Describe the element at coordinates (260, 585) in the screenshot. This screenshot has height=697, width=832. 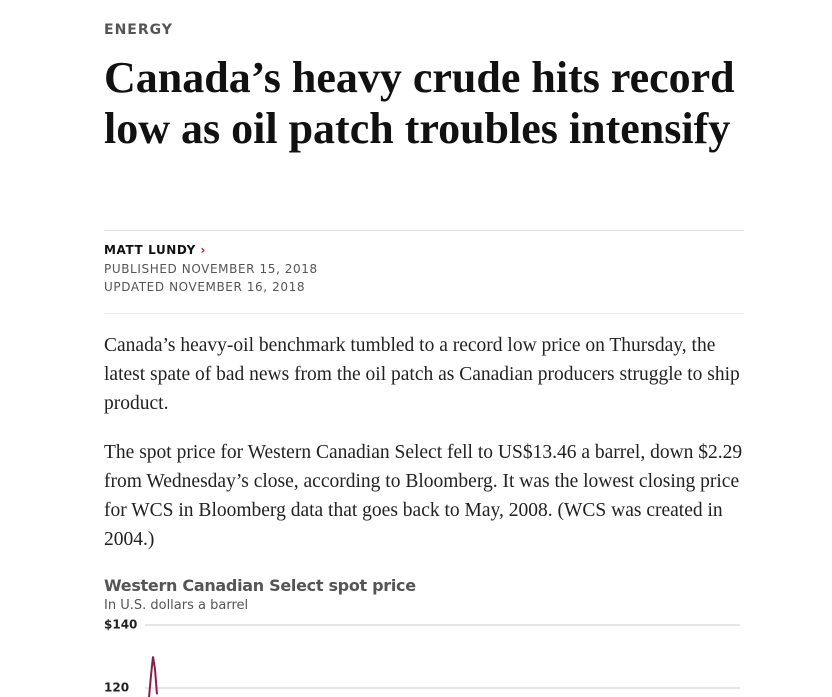
I see `chart-title: Western Canadian Select spot price` at that location.